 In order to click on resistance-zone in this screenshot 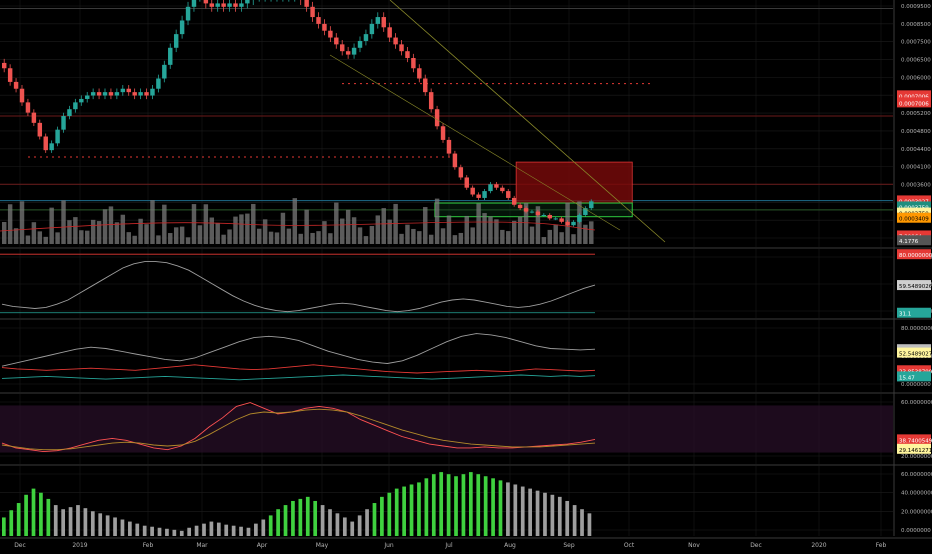, I will do `click(574, 182)`.